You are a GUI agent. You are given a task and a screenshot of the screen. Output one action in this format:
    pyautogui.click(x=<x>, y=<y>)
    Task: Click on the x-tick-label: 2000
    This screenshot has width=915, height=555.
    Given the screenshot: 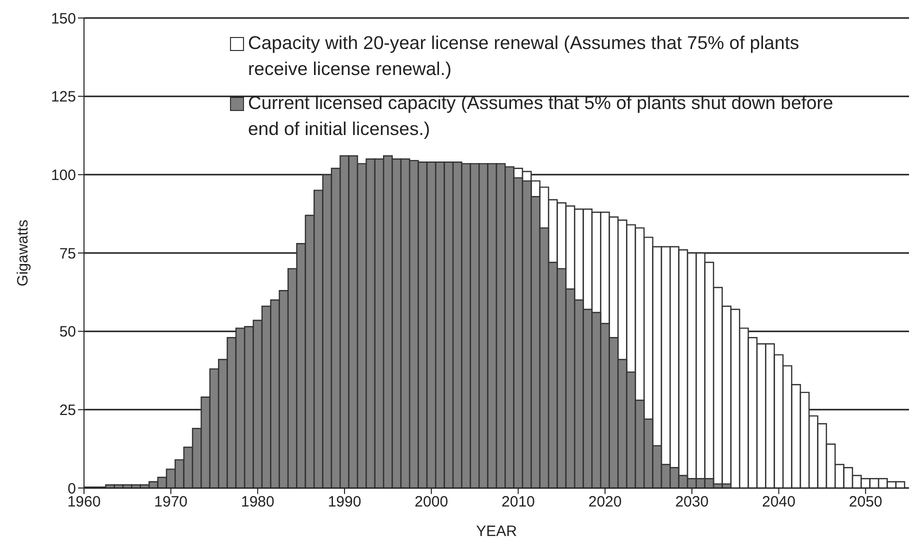 What is the action you would take?
    pyautogui.click(x=431, y=502)
    